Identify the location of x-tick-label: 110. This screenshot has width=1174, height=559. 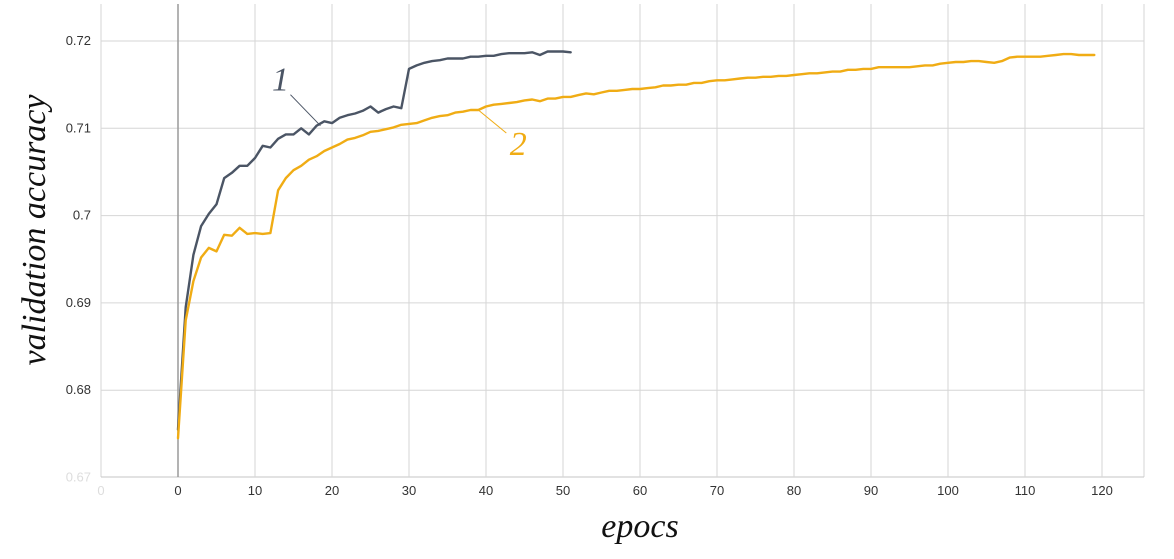
(1025, 490).